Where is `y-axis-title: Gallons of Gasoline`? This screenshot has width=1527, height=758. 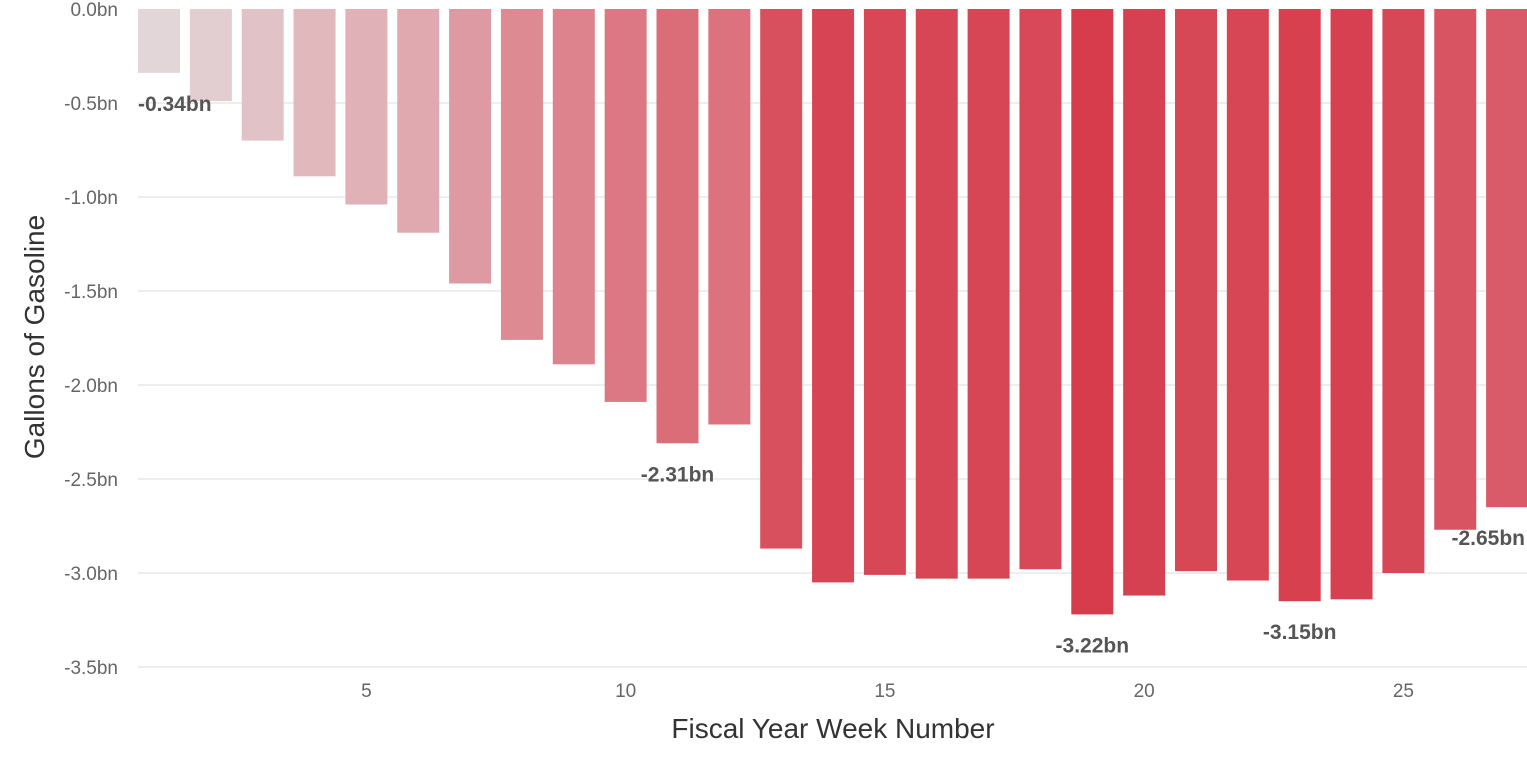
y-axis-title: Gallons of Gasoline is located at coordinates (34, 337).